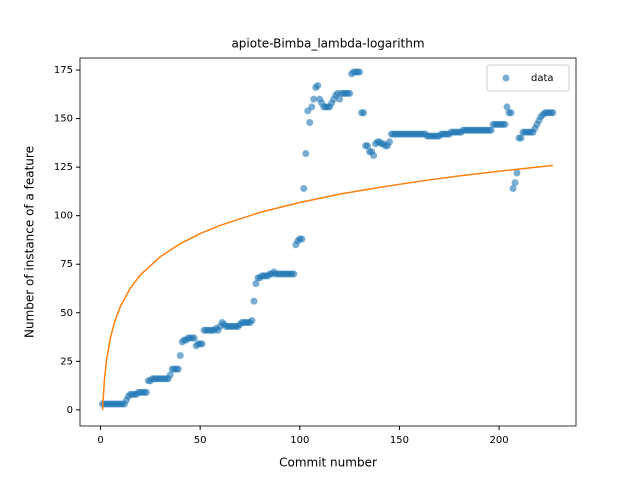 The height and width of the screenshot is (480, 640). What do you see at coordinates (328, 463) in the screenshot?
I see `x-axis-label: Commit number` at bounding box center [328, 463].